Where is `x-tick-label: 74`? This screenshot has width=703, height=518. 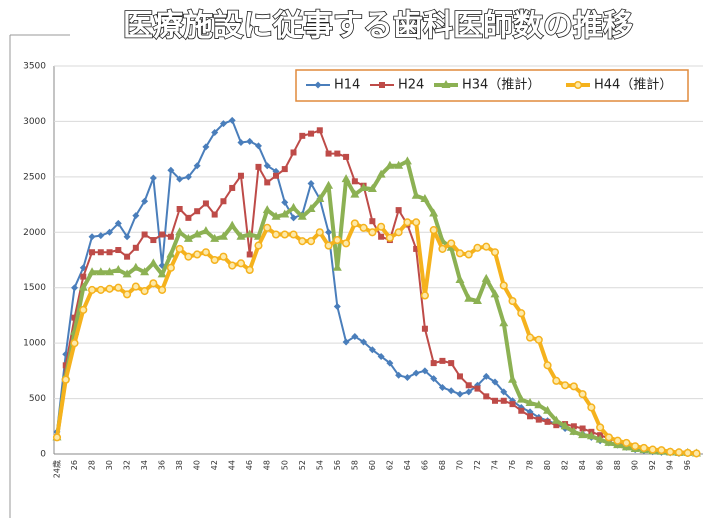
x-tick-label: 74 is located at coordinates (495, 465).